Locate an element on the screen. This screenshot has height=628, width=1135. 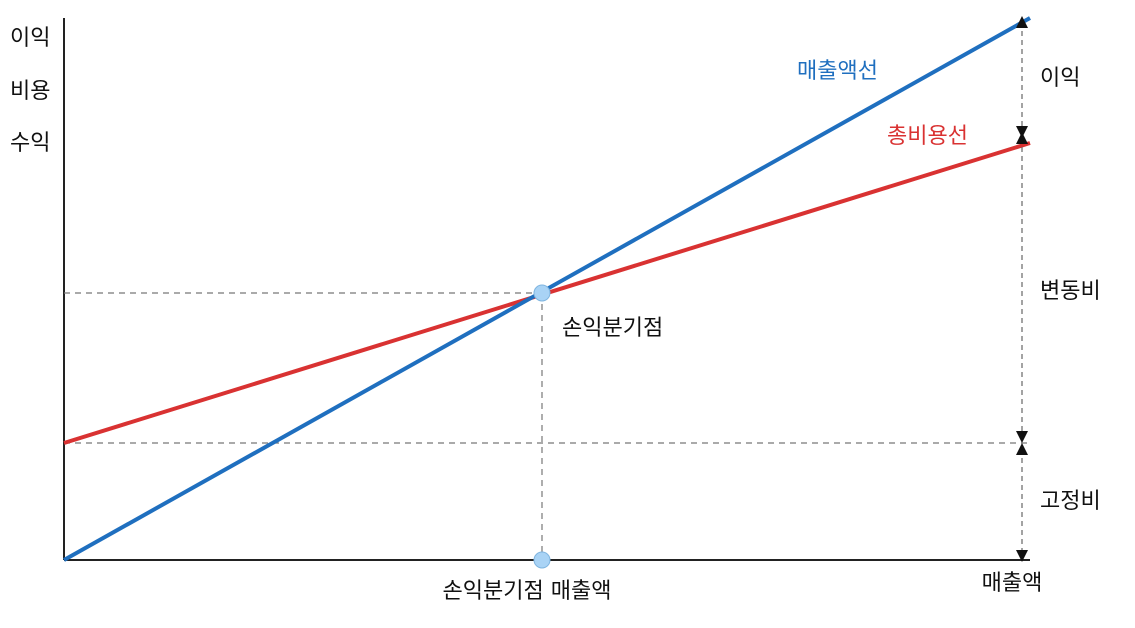
fixed-cost-bracket-label: 고정비 is located at coordinates (1070, 501).